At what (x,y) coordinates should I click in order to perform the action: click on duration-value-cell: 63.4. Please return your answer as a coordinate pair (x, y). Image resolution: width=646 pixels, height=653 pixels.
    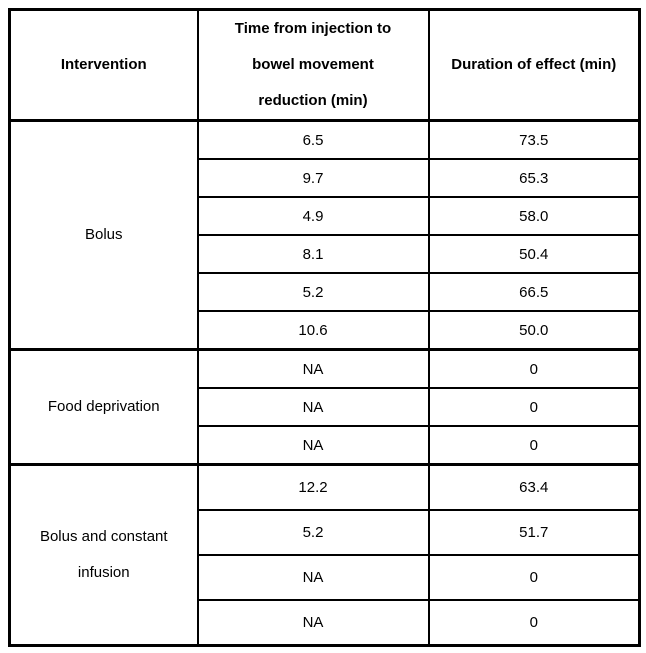
    Looking at the image, I should click on (534, 487).